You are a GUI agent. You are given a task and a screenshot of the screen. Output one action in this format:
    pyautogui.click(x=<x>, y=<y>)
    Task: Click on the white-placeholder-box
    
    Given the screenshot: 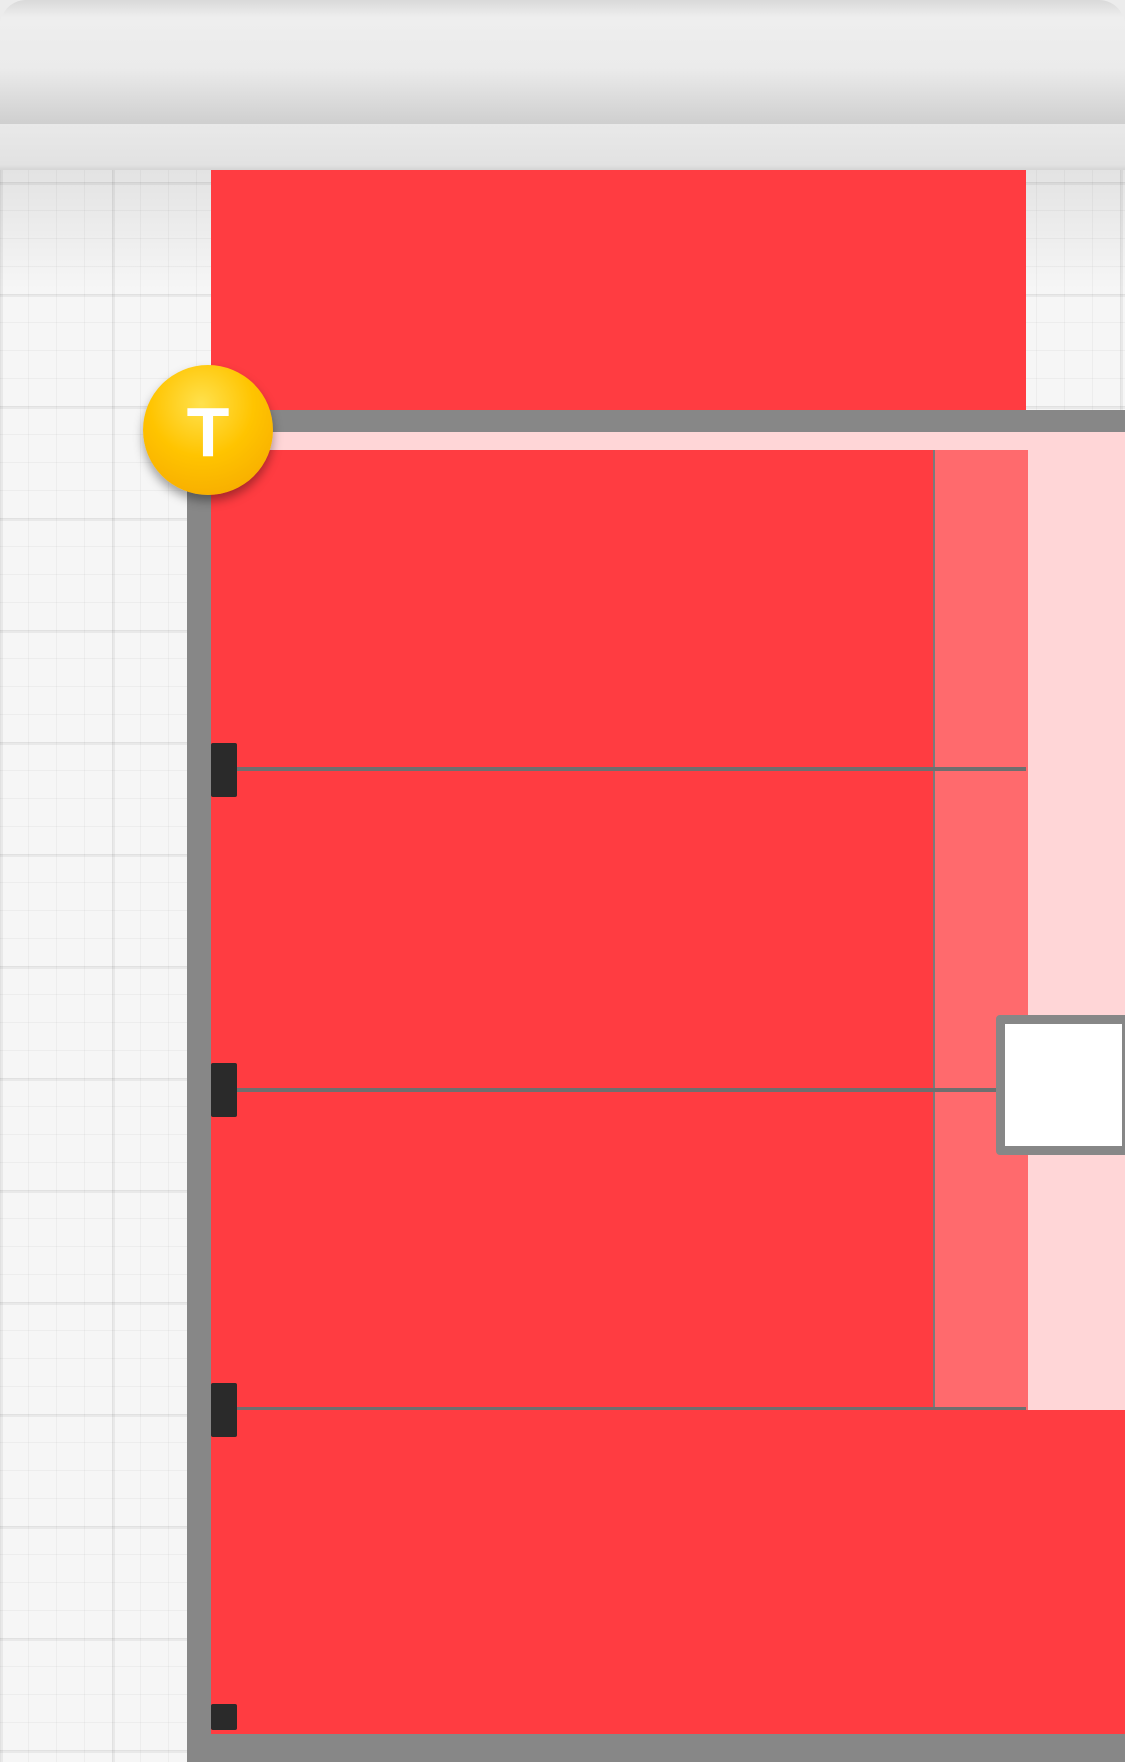 What is the action you would take?
    pyautogui.click(x=1060, y=1085)
    